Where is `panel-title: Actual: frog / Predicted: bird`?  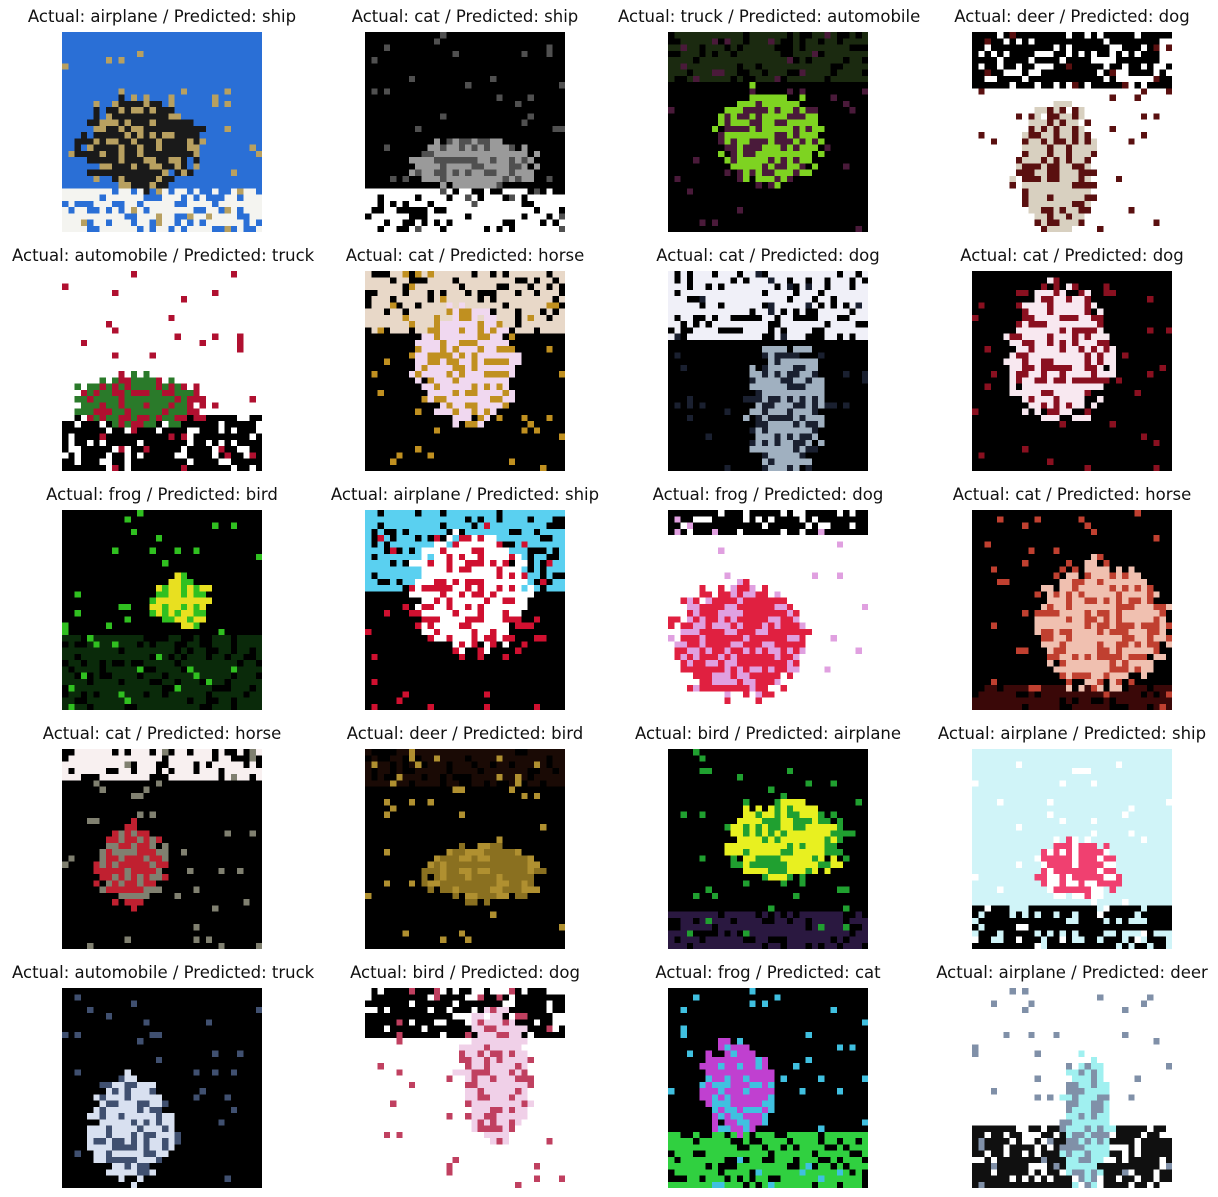
panel-title: Actual: frog / Predicted: bird is located at coordinates (162, 494).